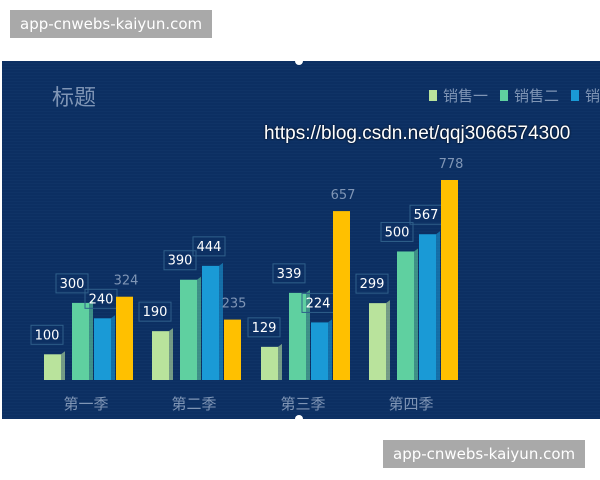 The image size is (600, 480). I want to click on watermark-top: app-cnwebs-kaiyun.com, so click(111, 24).